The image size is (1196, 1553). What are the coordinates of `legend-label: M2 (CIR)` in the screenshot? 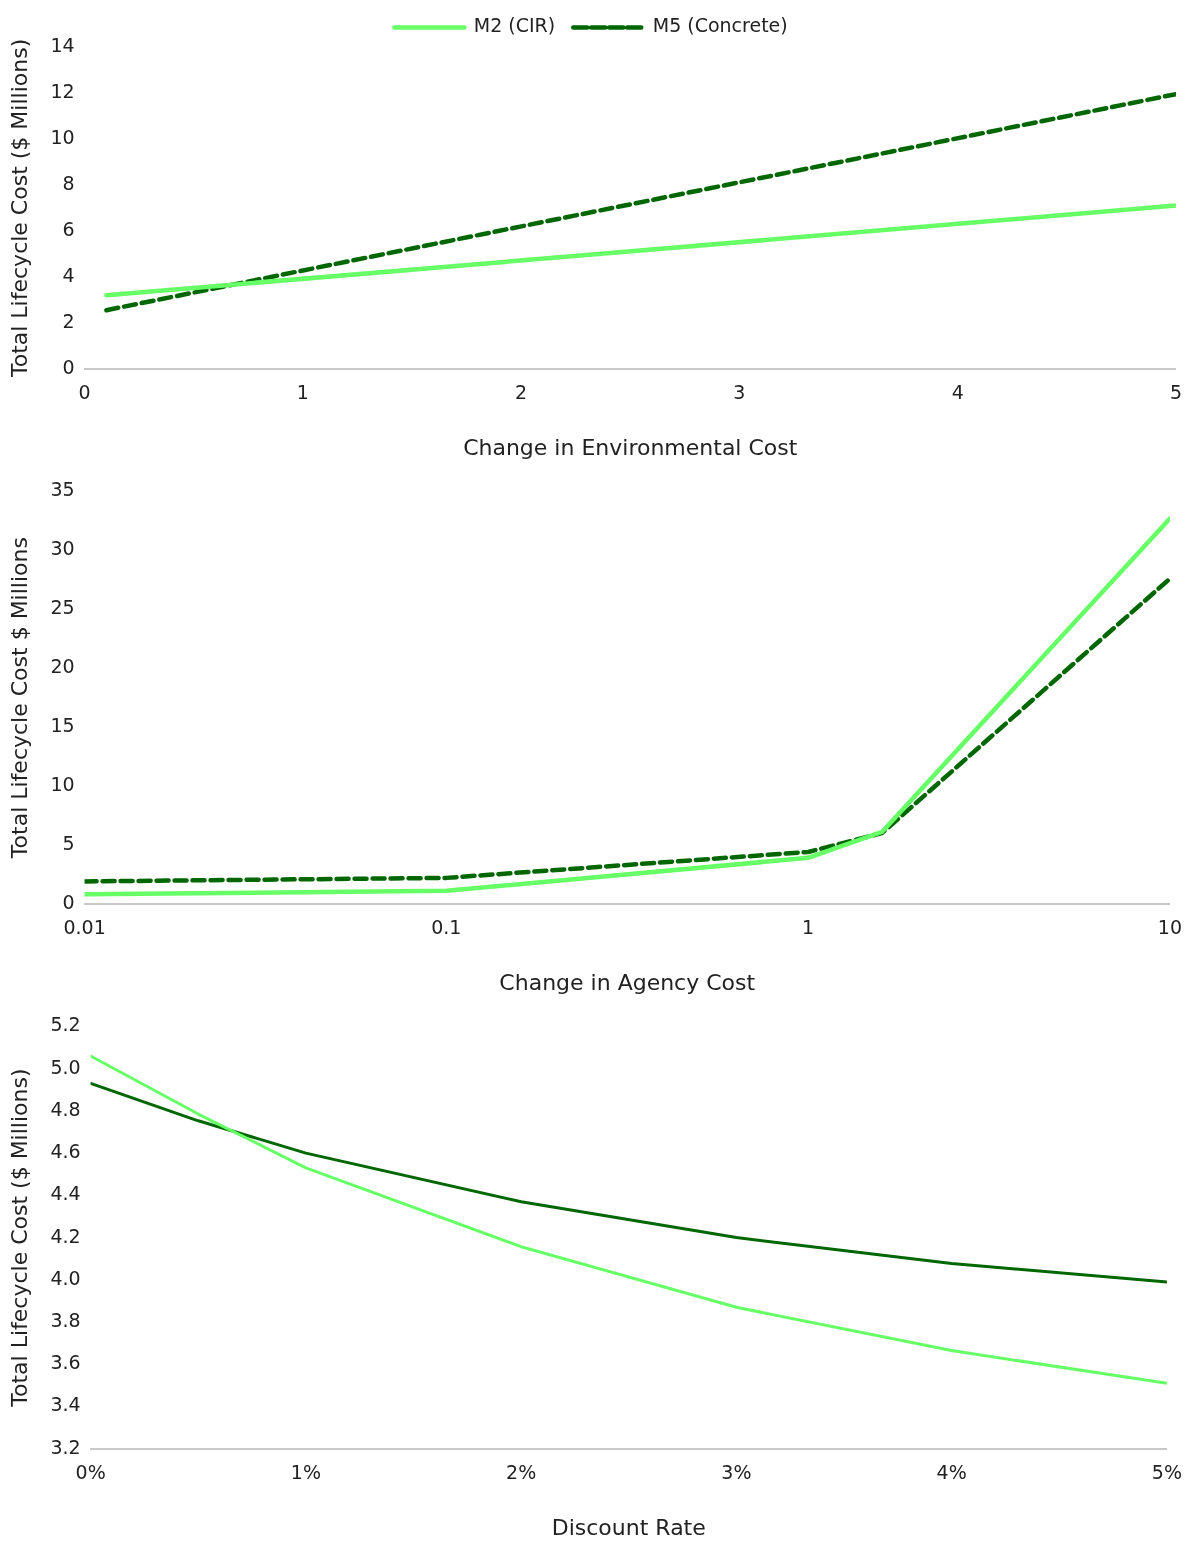 It's located at (514, 25).